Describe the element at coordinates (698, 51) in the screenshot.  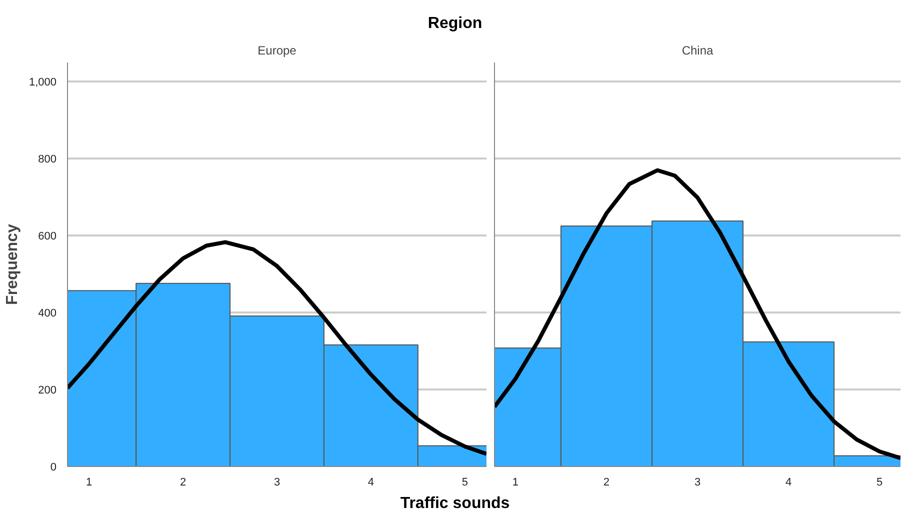
I see `chart-subtitle: China` at that location.